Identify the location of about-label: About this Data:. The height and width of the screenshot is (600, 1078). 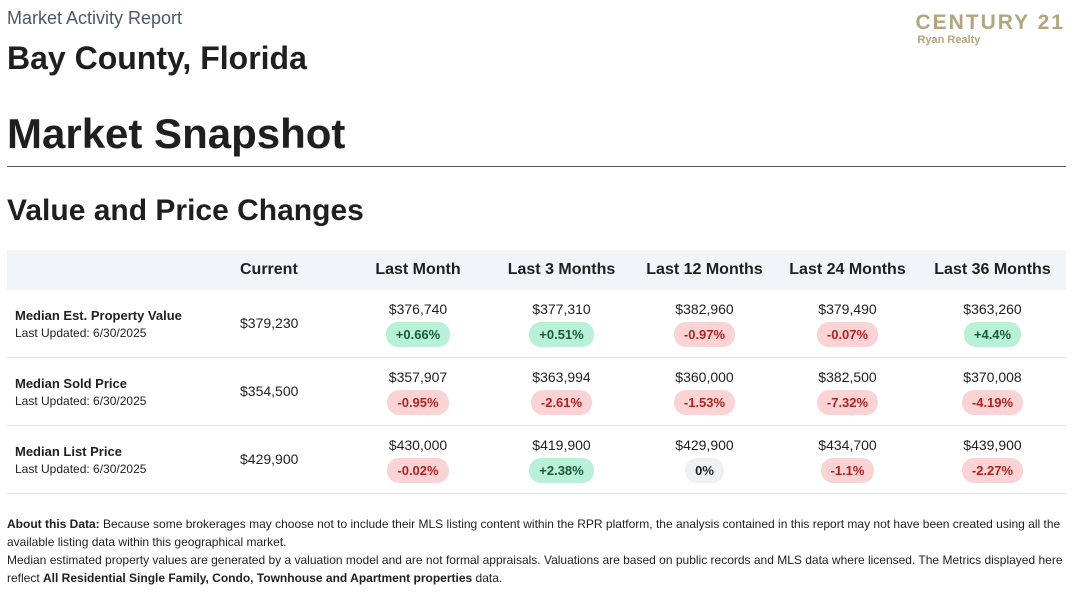
(53, 524).